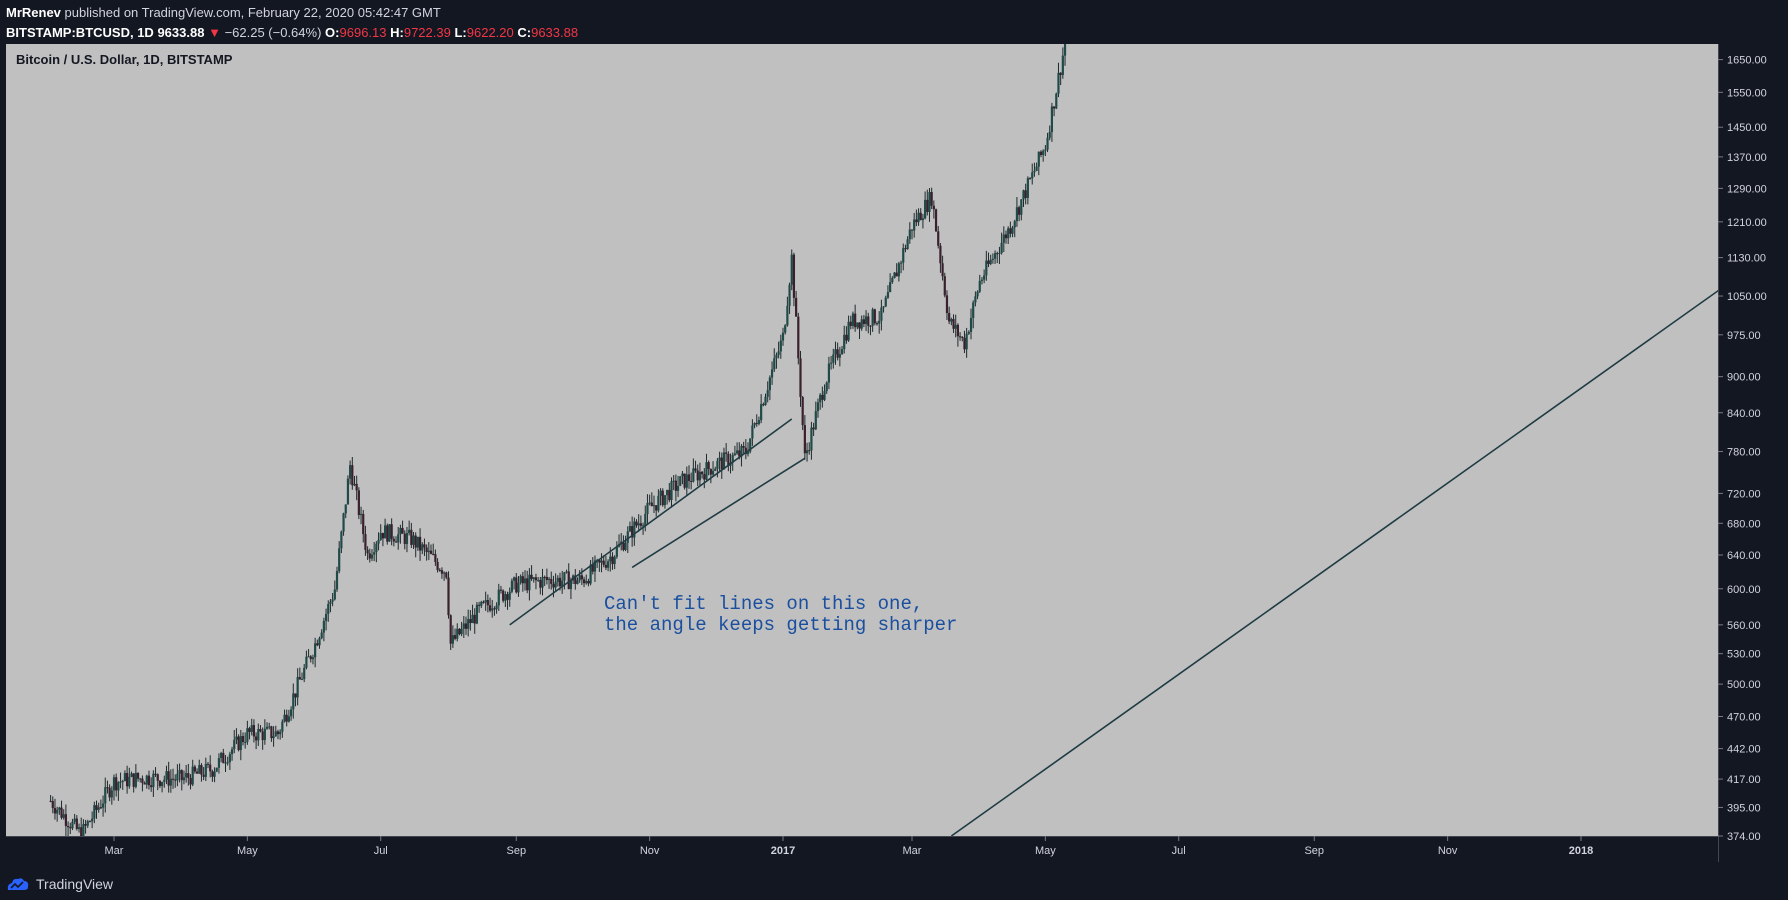 This screenshot has height=900, width=1788. Describe the element at coordinates (1747, 297) in the screenshot. I see `price-tick-label: 1050.00` at that location.